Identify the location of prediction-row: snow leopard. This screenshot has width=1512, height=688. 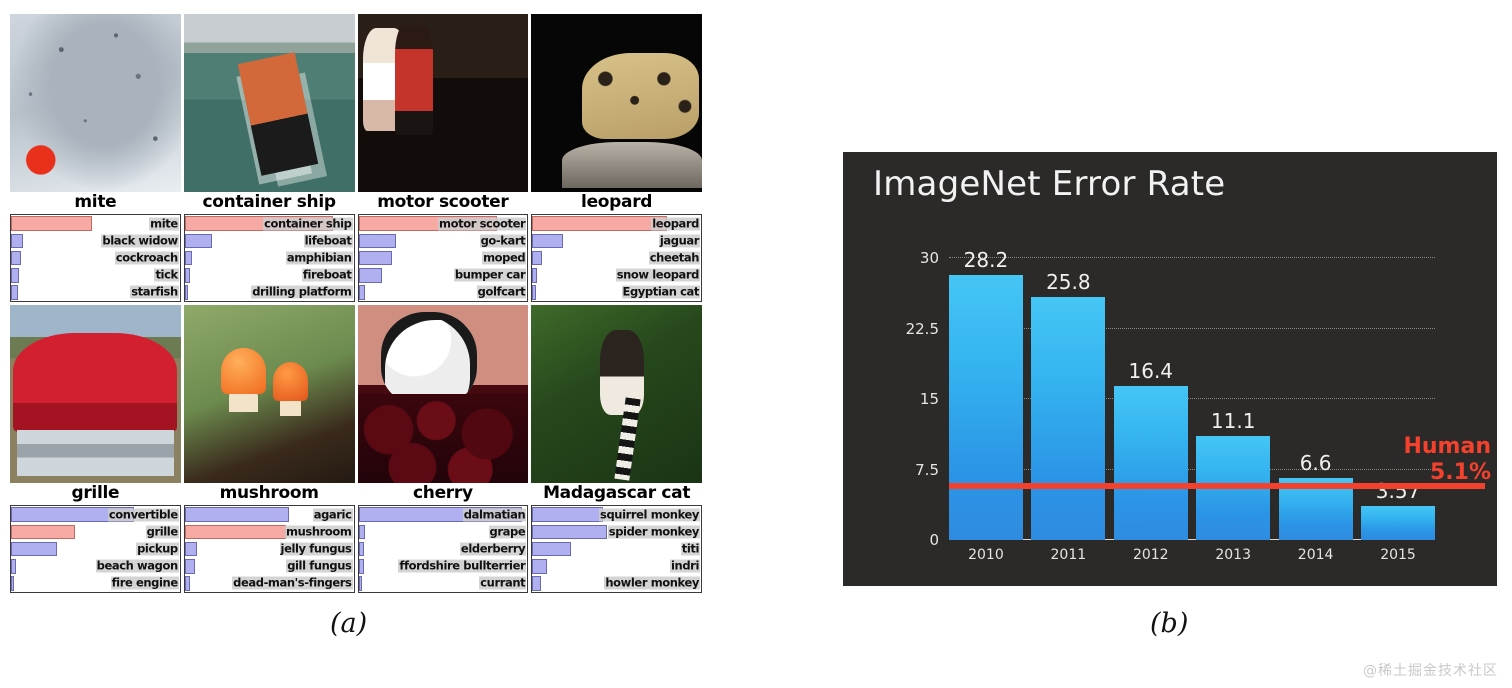
(616, 275).